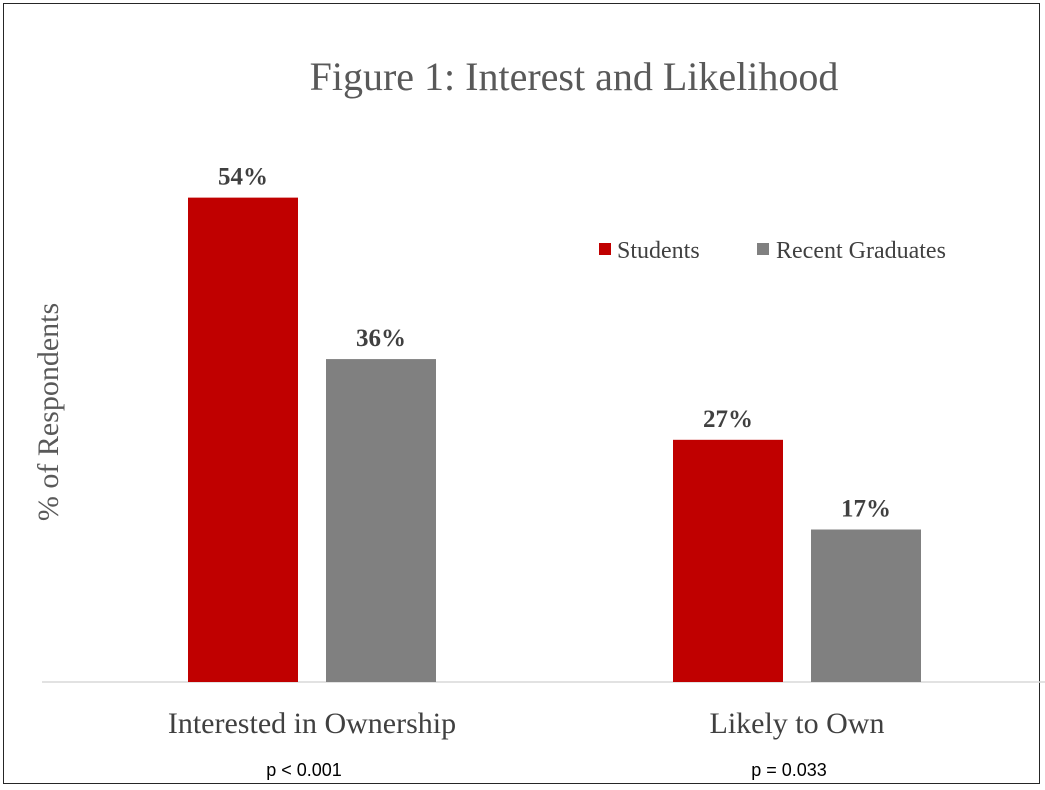 Image resolution: width=1045 pixels, height=790 pixels. What do you see at coordinates (304, 770) in the screenshot?
I see `p-value-note-1: p < 0.001` at bounding box center [304, 770].